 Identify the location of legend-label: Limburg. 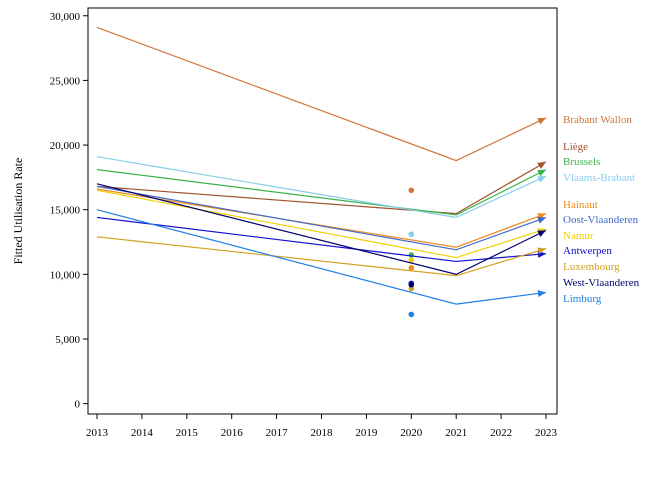
(582, 299).